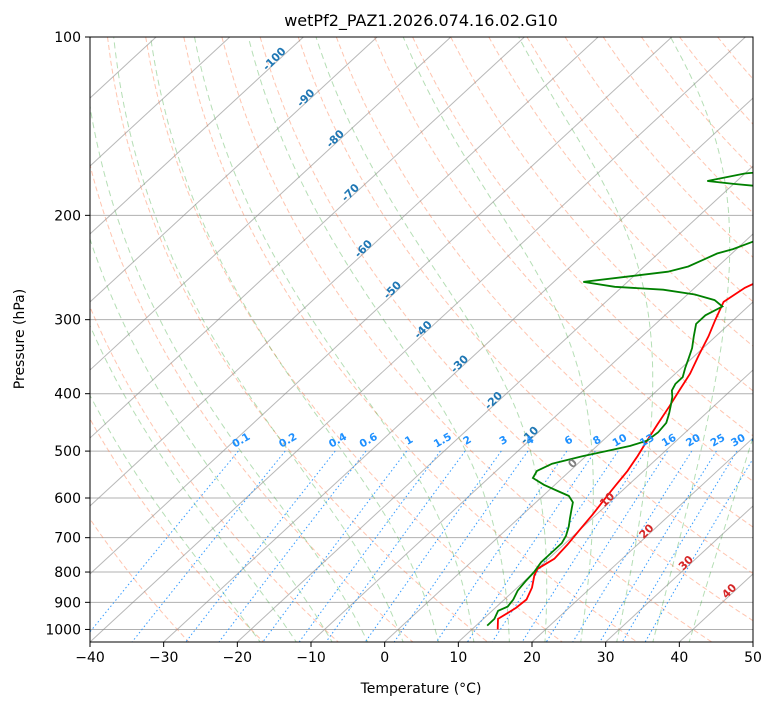  What do you see at coordinates (67, 499) in the screenshot?
I see `y-tick-label: 600` at bounding box center [67, 499].